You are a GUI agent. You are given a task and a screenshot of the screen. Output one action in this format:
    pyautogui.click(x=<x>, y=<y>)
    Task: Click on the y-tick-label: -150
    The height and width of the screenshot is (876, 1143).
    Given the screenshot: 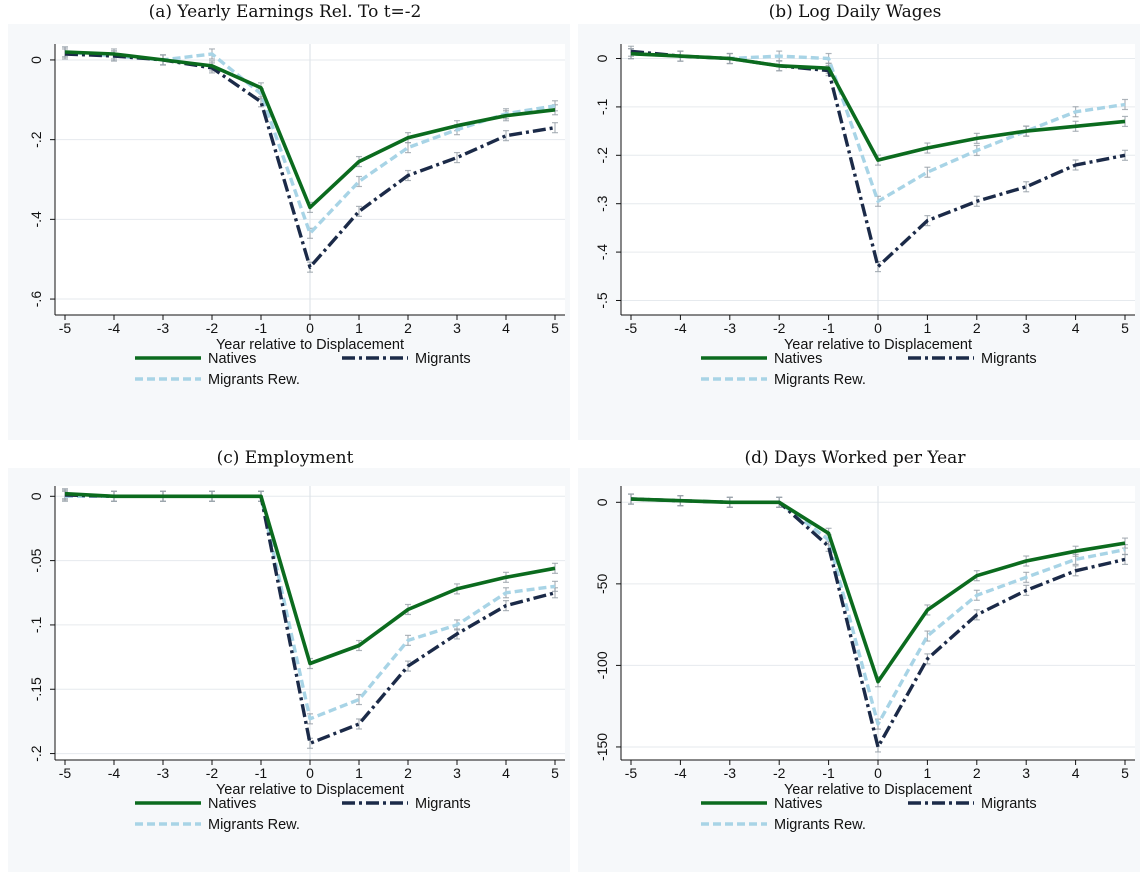 What is the action you would take?
    pyautogui.click(x=602, y=747)
    